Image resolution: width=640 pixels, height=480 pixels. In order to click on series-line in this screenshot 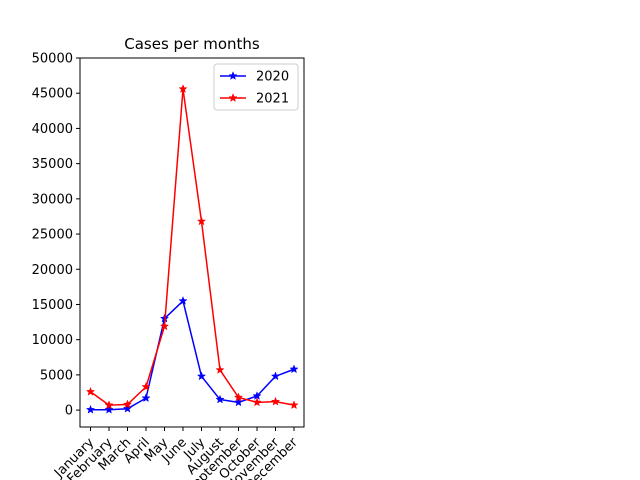, I will do `click(192, 355)`.